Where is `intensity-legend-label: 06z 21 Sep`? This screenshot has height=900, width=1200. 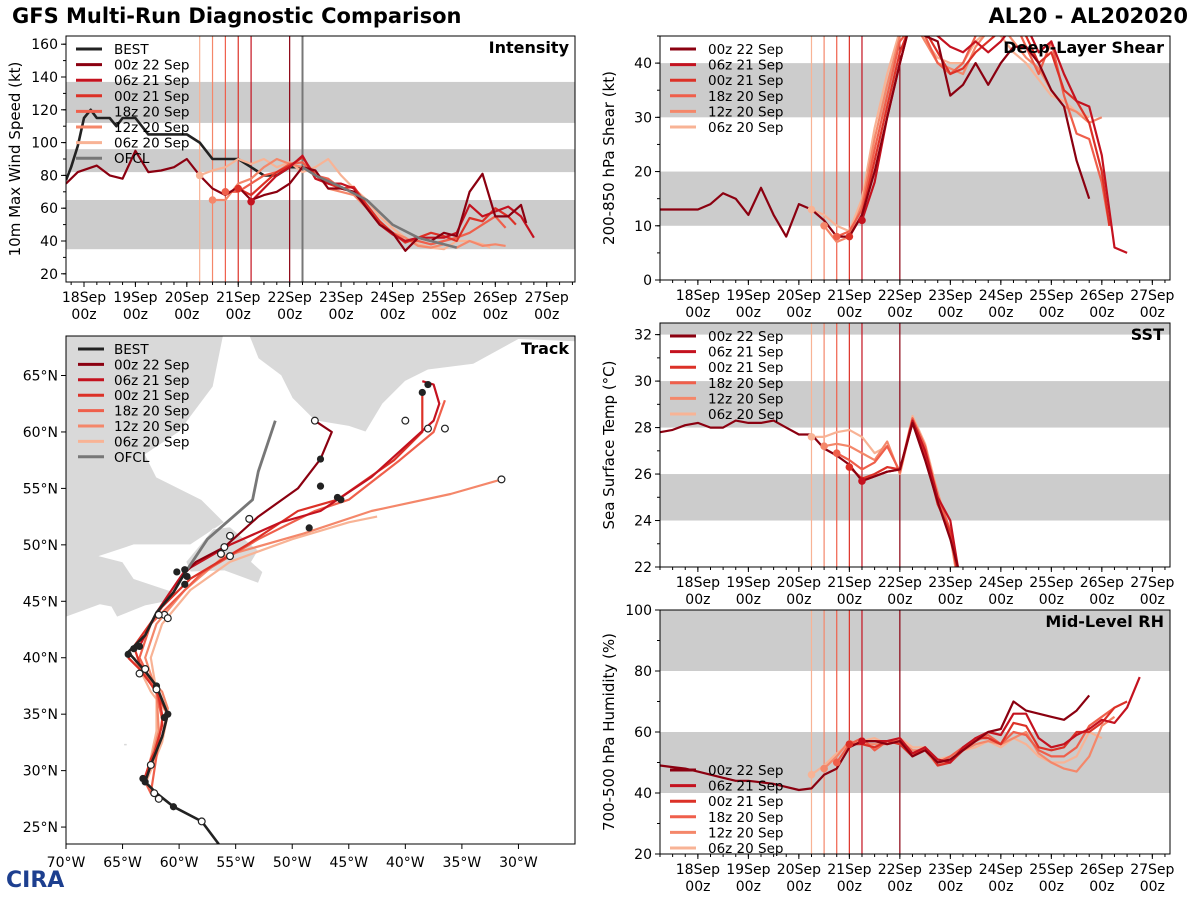
intensity-legend-label: 06z 21 Sep is located at coordinates (151, 81).